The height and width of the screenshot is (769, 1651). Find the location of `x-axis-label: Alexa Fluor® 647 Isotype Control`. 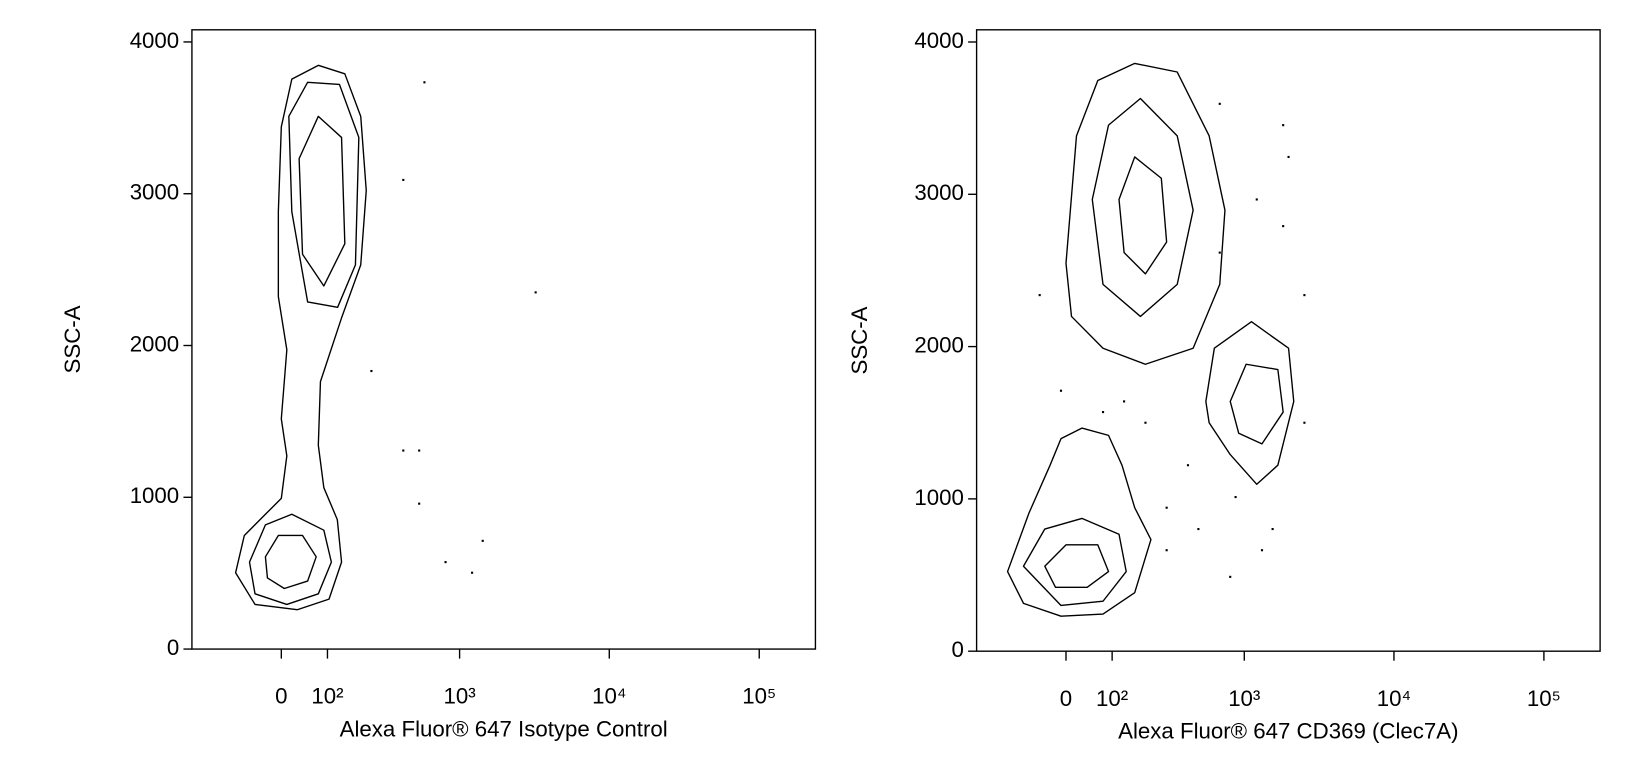

x-axis-label: Alexa Fluor® 647 Isotype Control is located at coordinates (504, 729).